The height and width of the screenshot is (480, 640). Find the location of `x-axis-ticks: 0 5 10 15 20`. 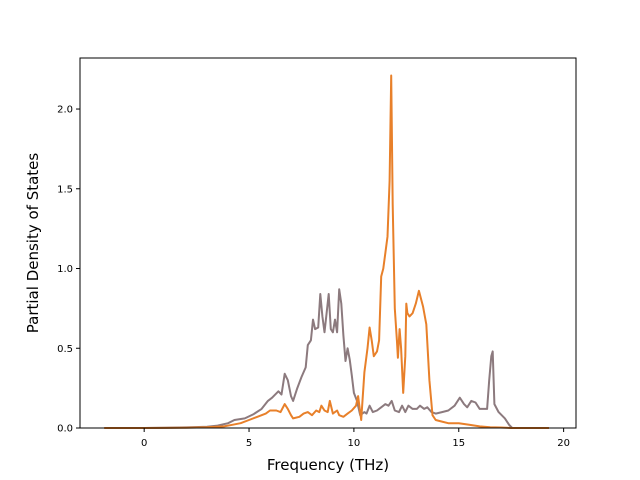

x-axis-ticks: 0 5 10 15 20 is located at coordinates (355, 438).